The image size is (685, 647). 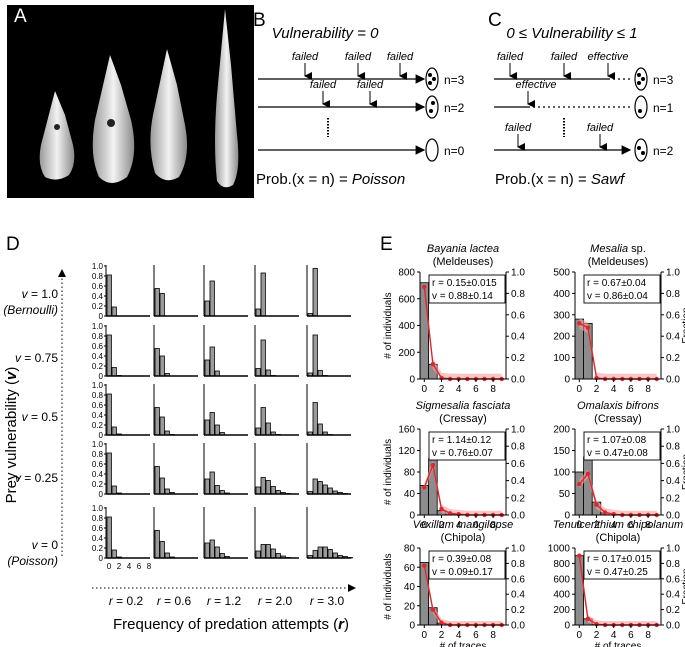 What do you see at coordinates (122, 537) in the screenshot?
I see `hist-v0-r0.2: 1.00.80.60.40.200 2 4 6 8` at bounding box center [122, 537].